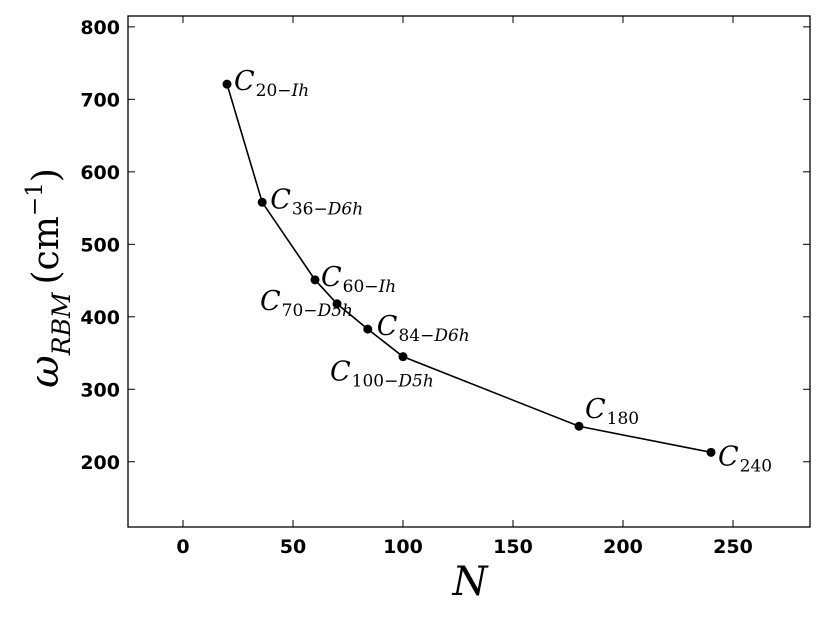 Image resolution: width=830 pixels, height=623 pixels. I want to click on x-tick-label: 50, so click(293, 547).